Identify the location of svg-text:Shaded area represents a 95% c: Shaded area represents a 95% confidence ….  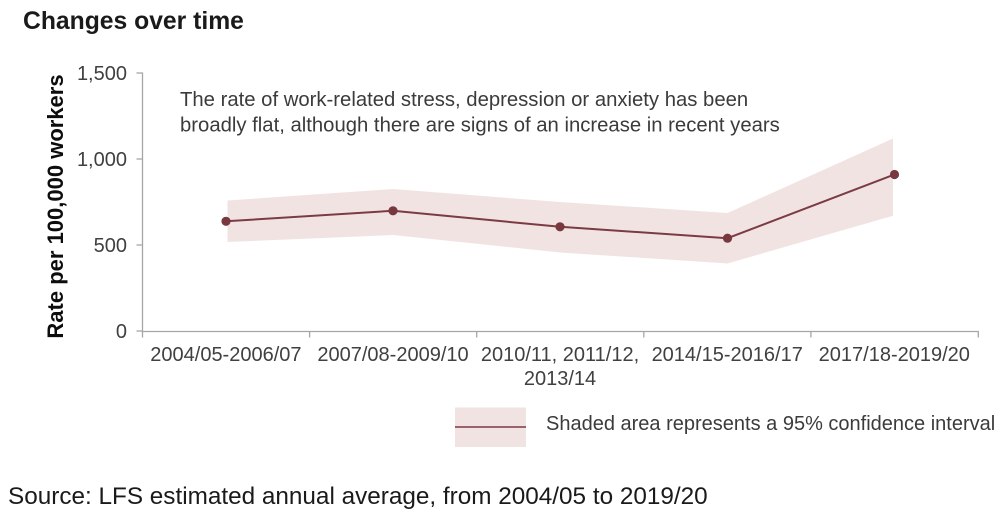
(770, 424).